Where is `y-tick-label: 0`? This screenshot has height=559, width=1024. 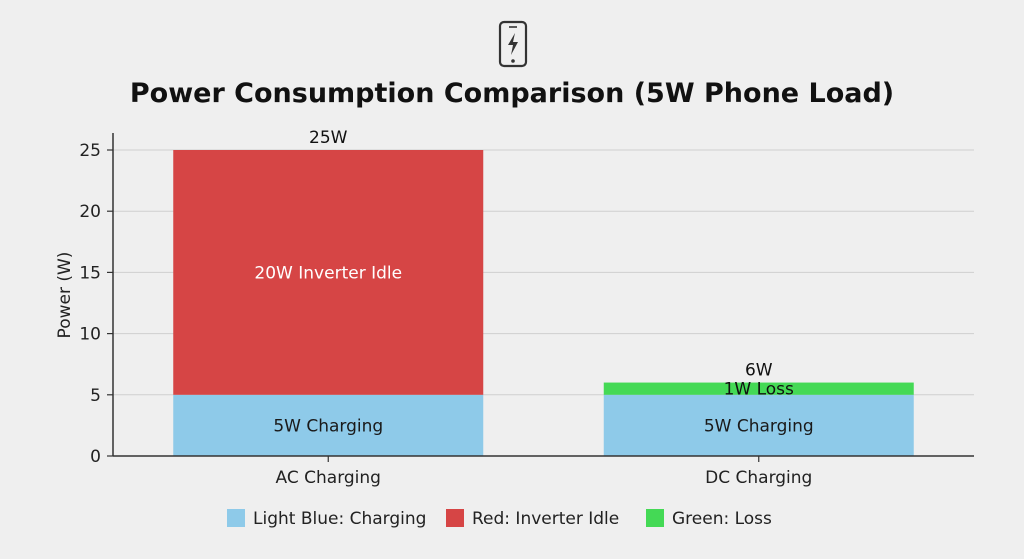 y-tick-label: 0 is located at coordinates (95, 457).